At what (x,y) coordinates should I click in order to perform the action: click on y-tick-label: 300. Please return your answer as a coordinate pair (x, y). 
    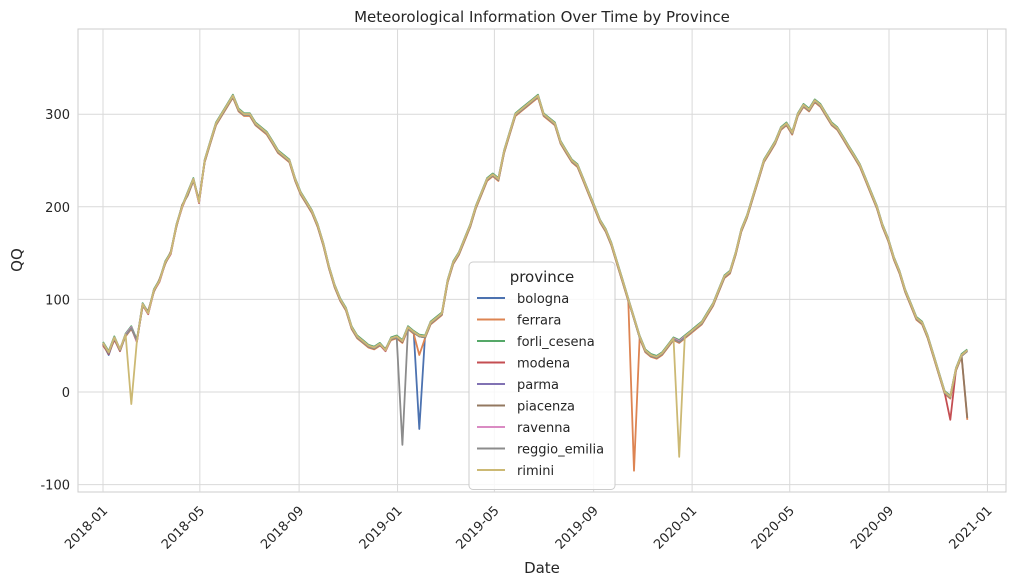
    Looking at the image, I should click on (57, 115).